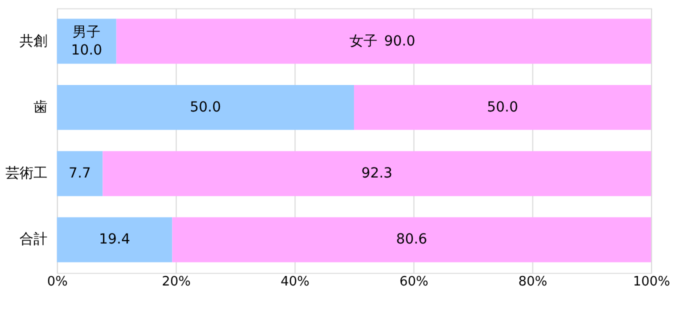 The height and width of the screenshot is (333, 690). I want to click on data-label: 92.3, so click(376, 174).